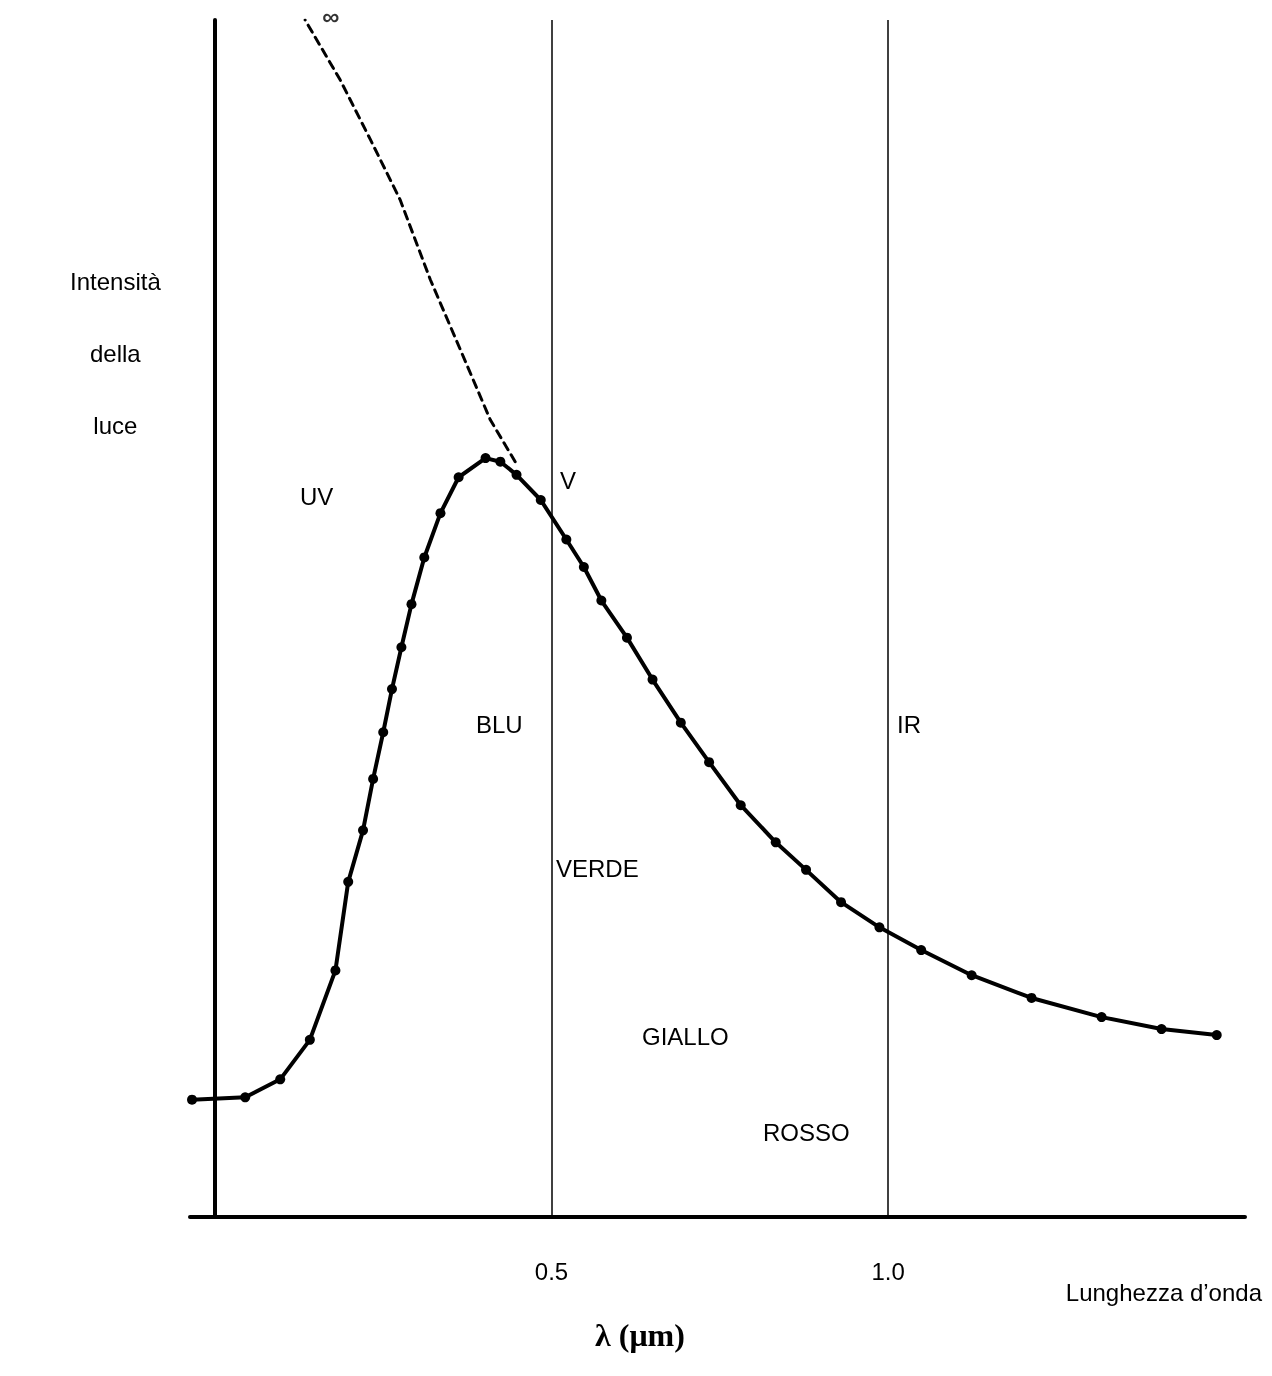  Describe the element at coordinates (640, 1335) in the screenshot. I see `text: λ (μm)` at that location.